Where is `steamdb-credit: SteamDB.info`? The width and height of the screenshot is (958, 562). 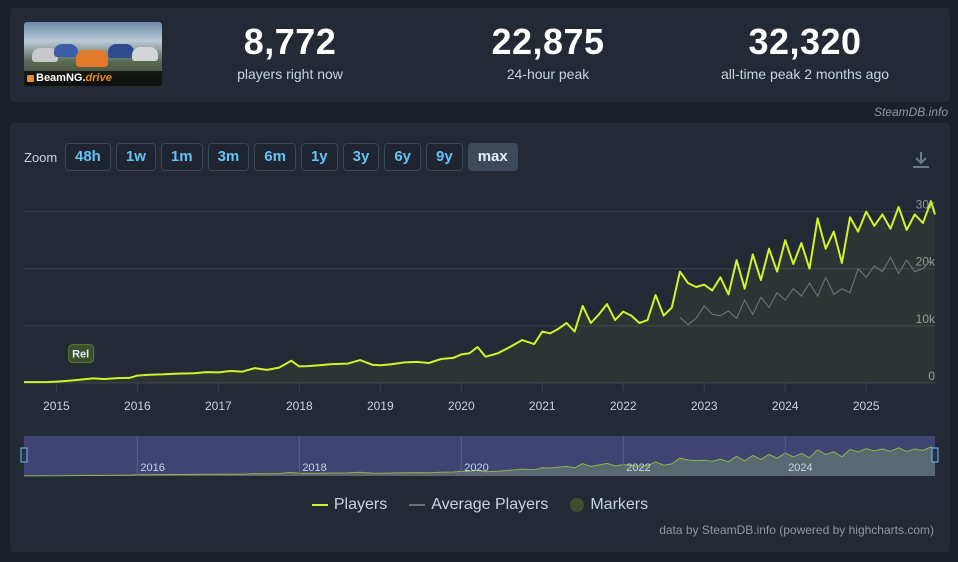 steamdb-credit: SteamDB.info is located at coordinates (910, 112).